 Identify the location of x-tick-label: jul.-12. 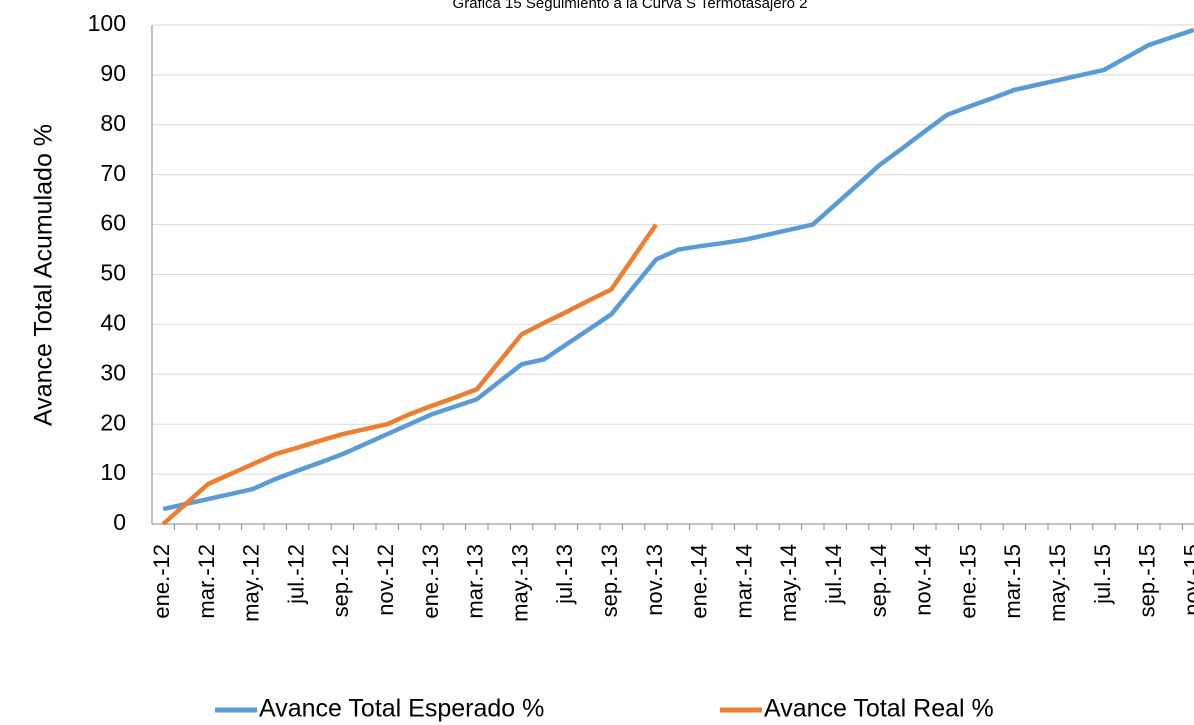
(295, 574).